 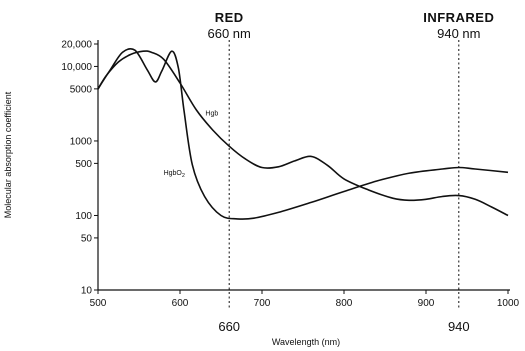 I want to click on x-tick-label: 600, so click(x=180, y=303).